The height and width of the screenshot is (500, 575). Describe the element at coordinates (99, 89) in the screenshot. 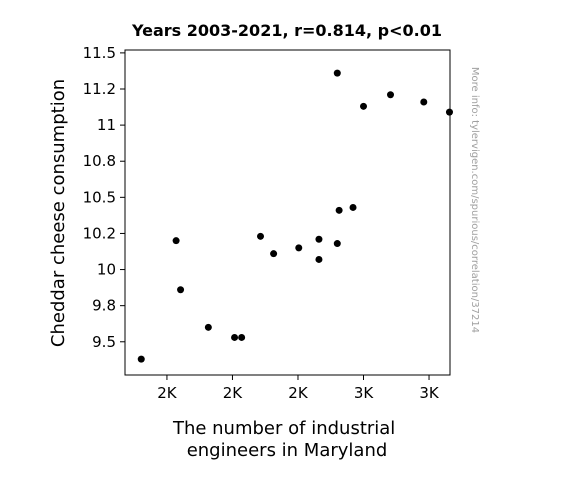

I see `y-tick-label: 11.2` at that location.